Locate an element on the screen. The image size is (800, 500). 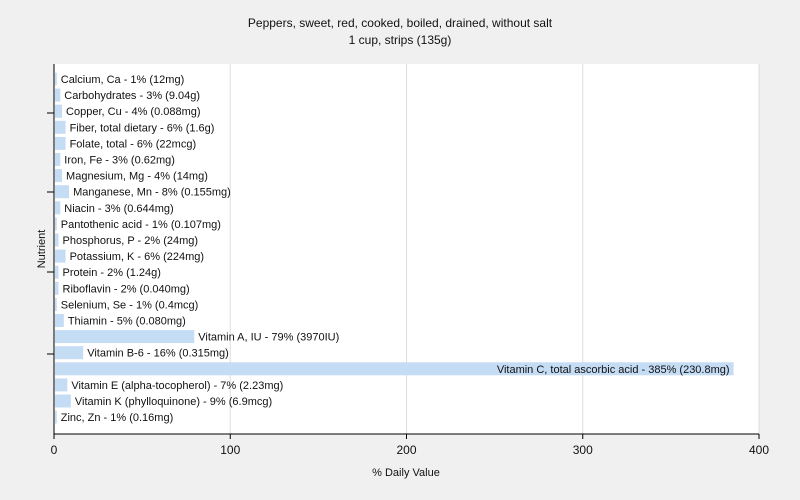
bar-label: Vitamin K (phylloquinone) - 9% (6.9mcg) is located at coordinates (173, 402).